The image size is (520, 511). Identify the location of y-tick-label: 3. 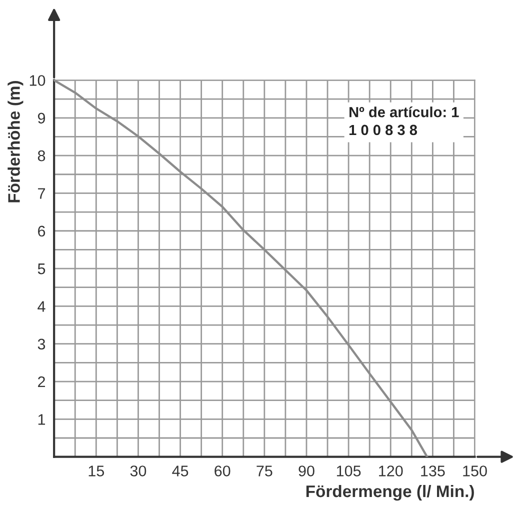
(42, 344).